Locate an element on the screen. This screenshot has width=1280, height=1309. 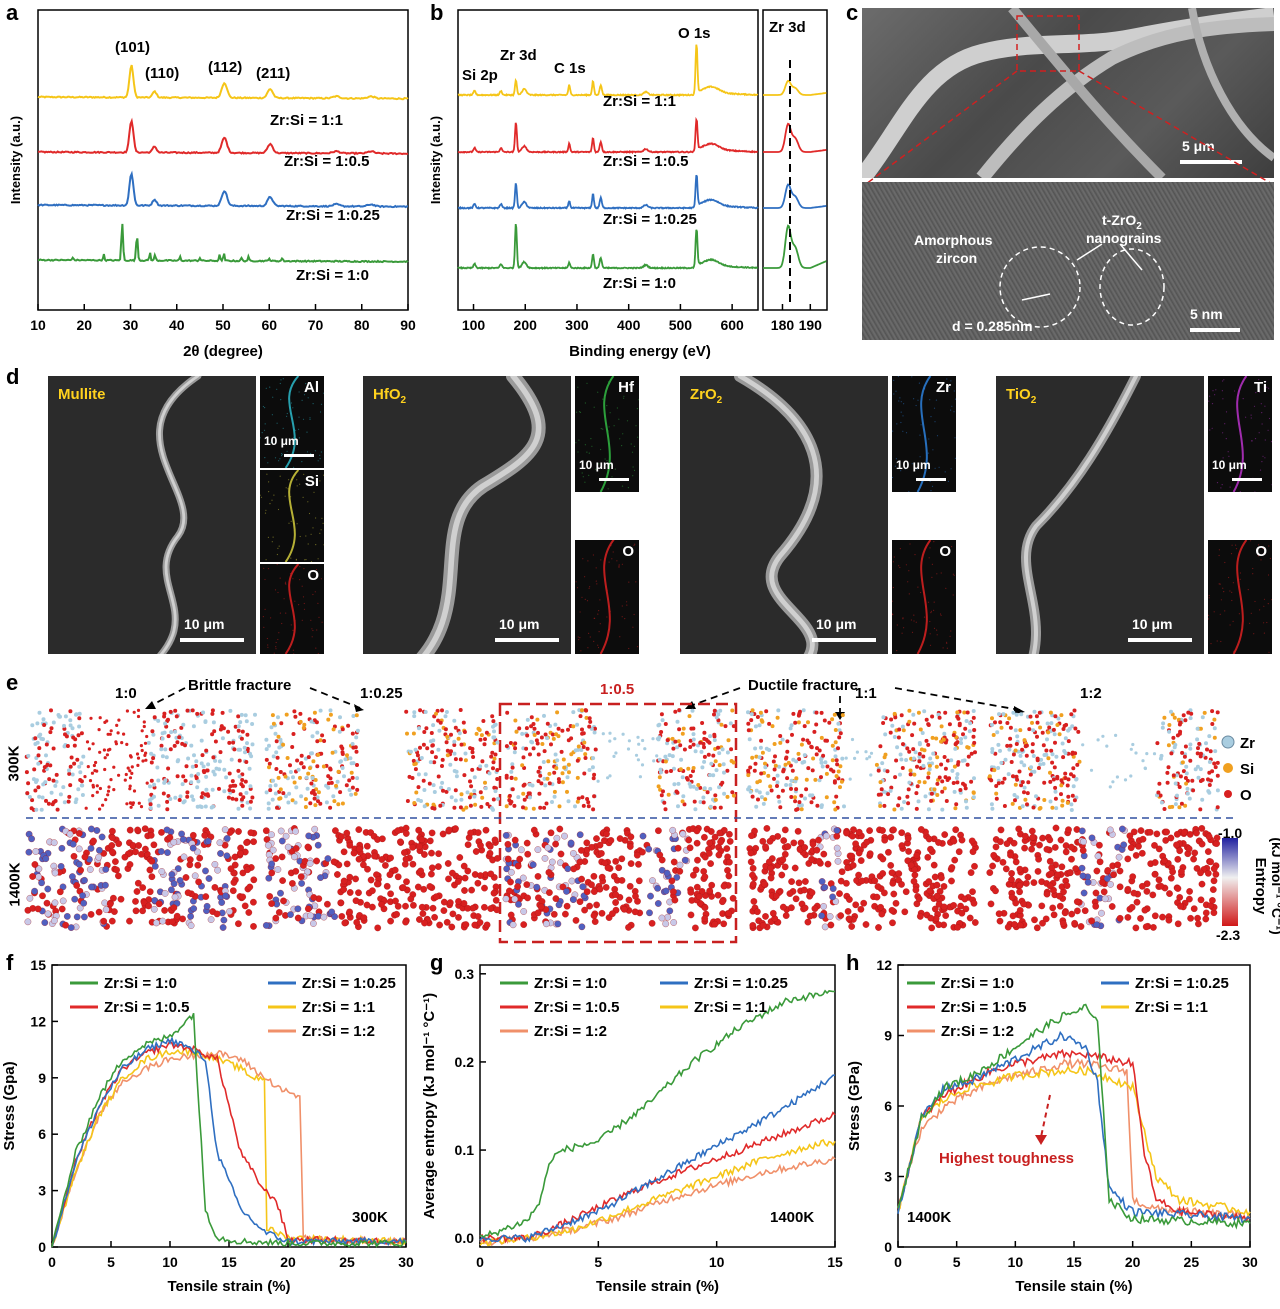
panel-label-f: f is located at coordinates (10, 962).